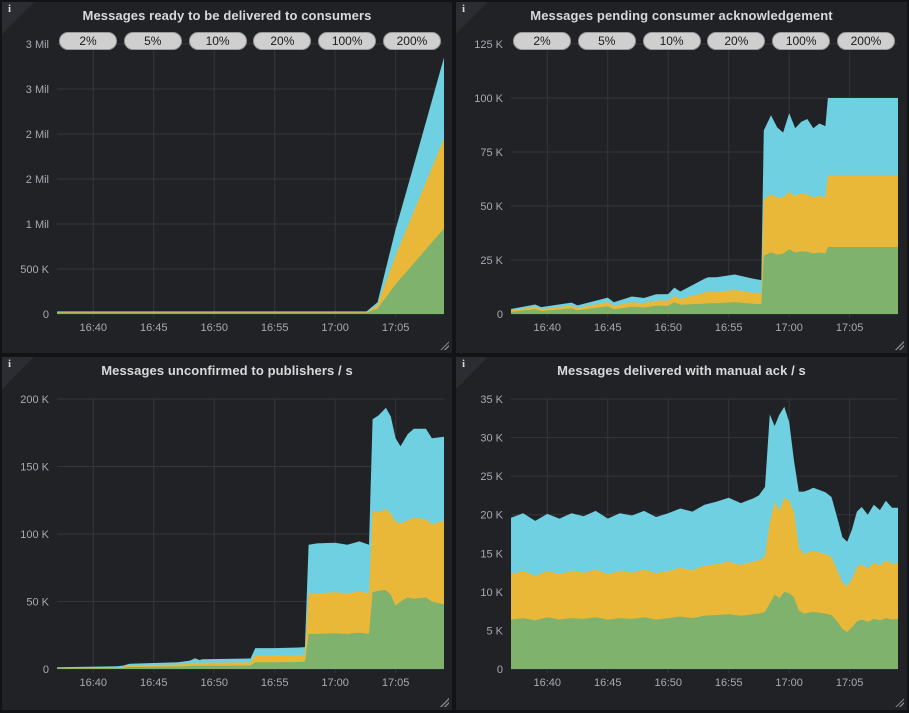 This screenshot has width=909, height=713. I want to click on panel-title: Messages unconfirmed to publishers / s, so click(227, 370).